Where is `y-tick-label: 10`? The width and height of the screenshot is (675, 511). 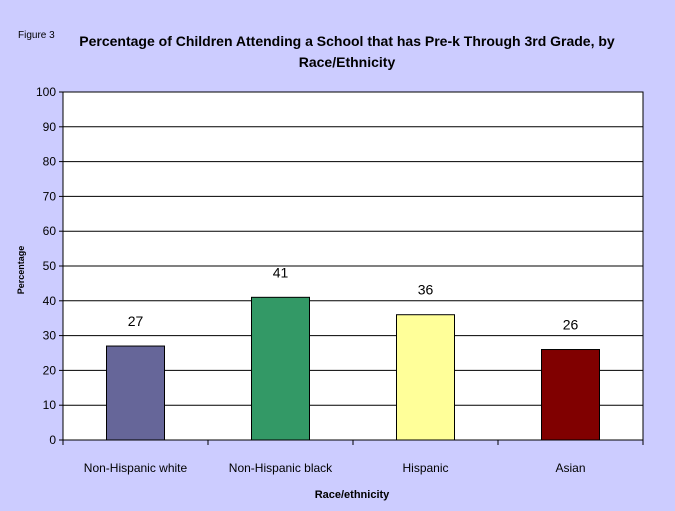 y-tick-label: 10 is located at coordinates (50, 405).